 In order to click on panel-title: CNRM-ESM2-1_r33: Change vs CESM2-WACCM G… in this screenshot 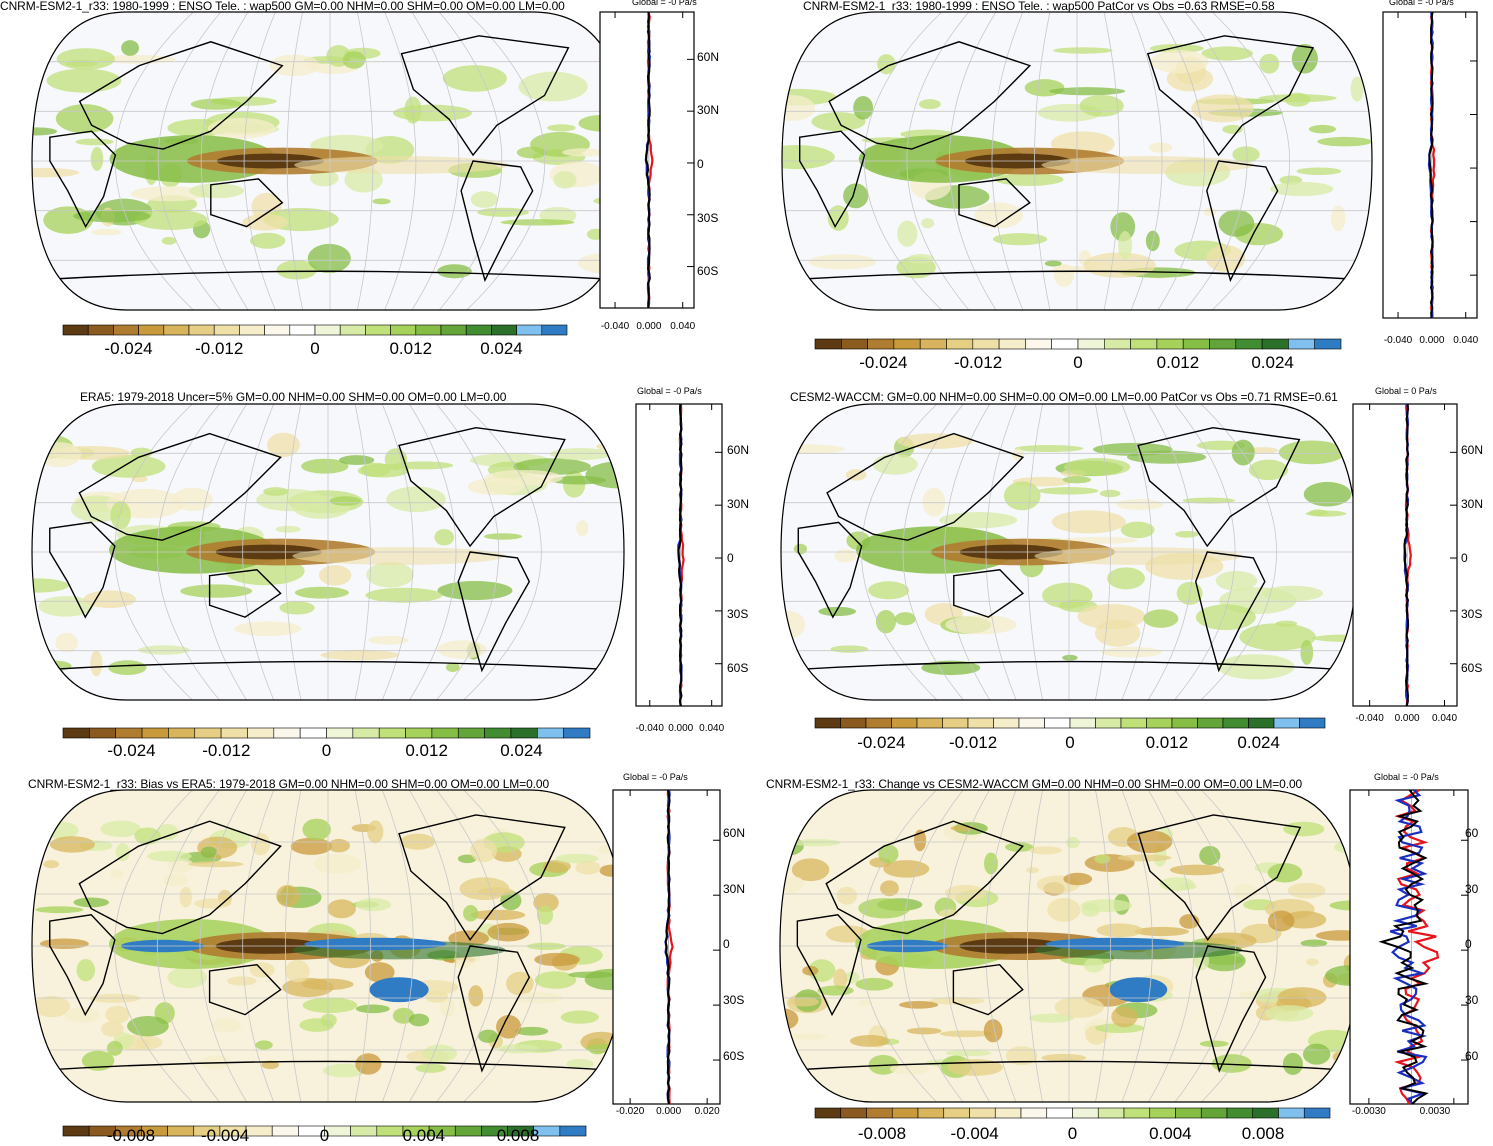, I will do `click(1034, 784)`.